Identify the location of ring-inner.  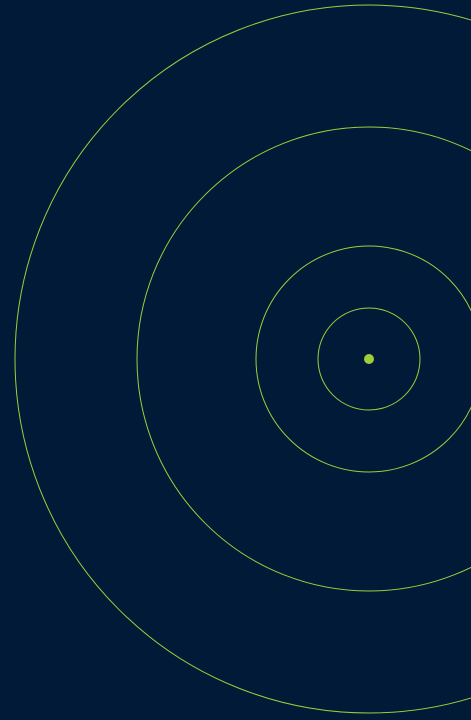
(369, 359).